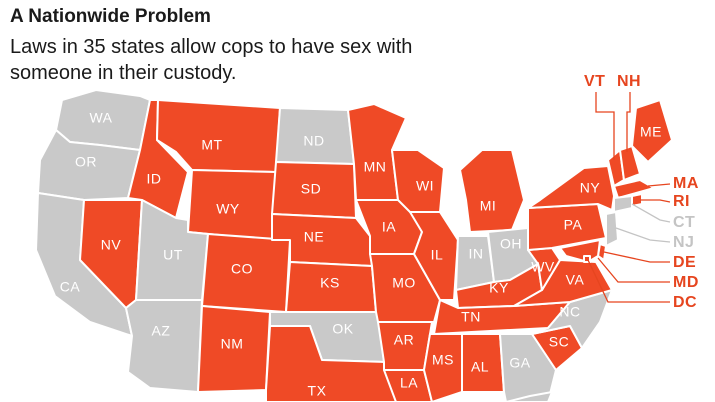 Image resolution: width=715 pixels, height=402 pixels. What do you see at coordinates (681, 201) in the screenshot?
I see `ext-label-ri: RI` at bounding box center [681, 201].